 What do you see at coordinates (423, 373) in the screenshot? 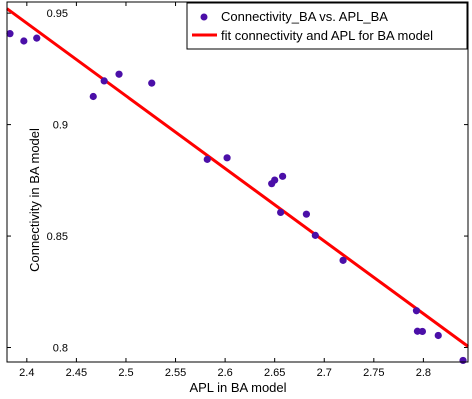
I see `x-tick-label: 2.8` at bounding box center [423, 373].